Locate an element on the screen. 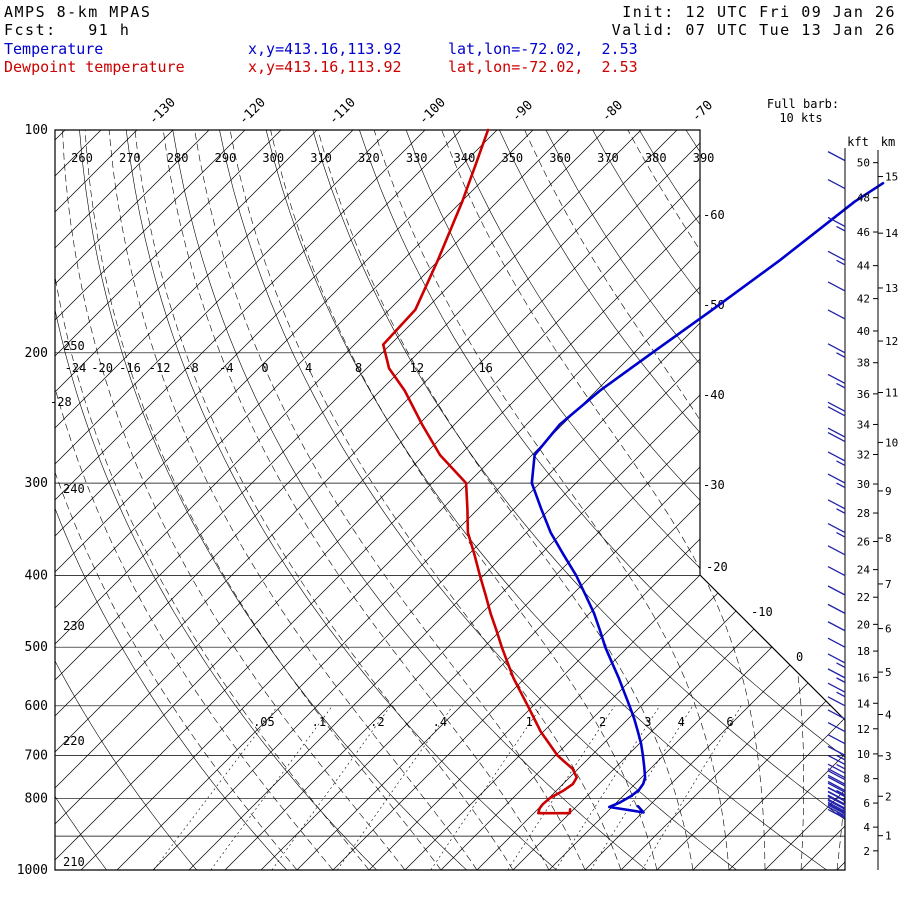  svg-text: -4 is located at coordinates (226, 368).